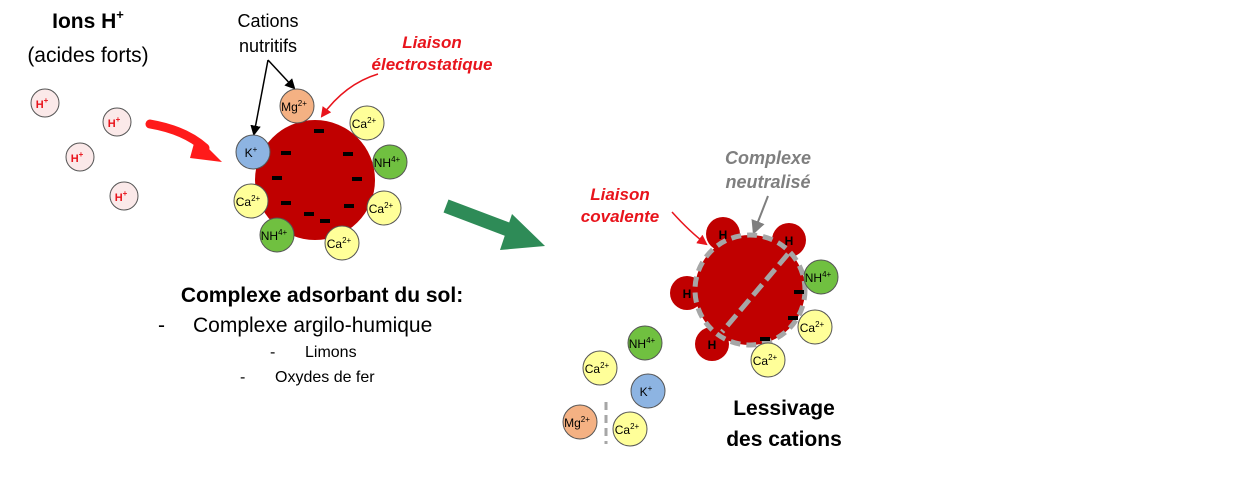 This screenshot has height=500, width=1254. What do you see at coordinates (161, 325) in the screenshot?
I see `legend-dash-1: -` at bounding box center [161, 325].